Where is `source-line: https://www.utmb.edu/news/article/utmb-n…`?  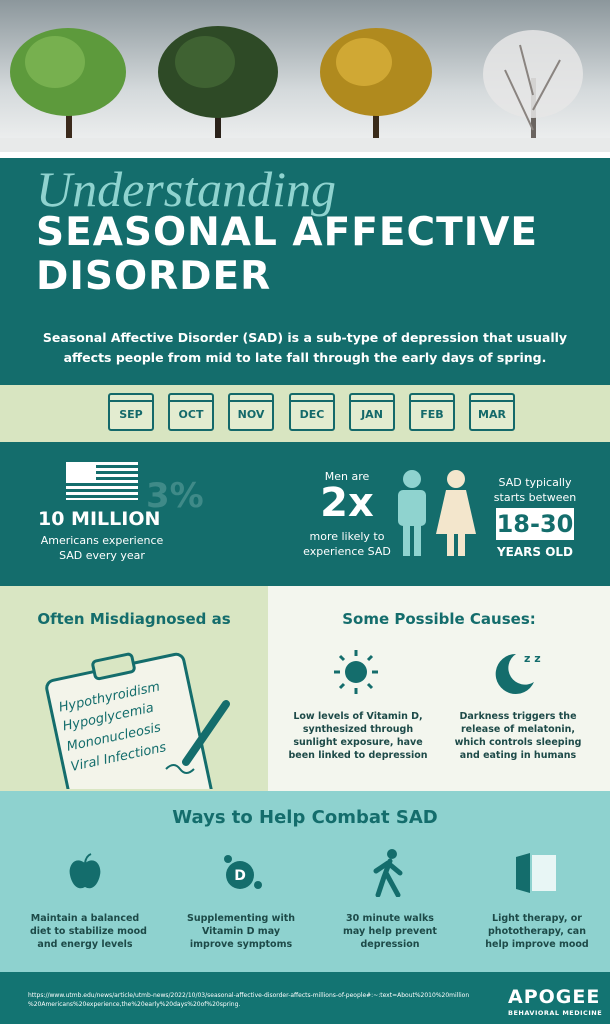 source-line: https://www.utmb.edu/news/article/utmb-n… is located at coordinates (249, 995).